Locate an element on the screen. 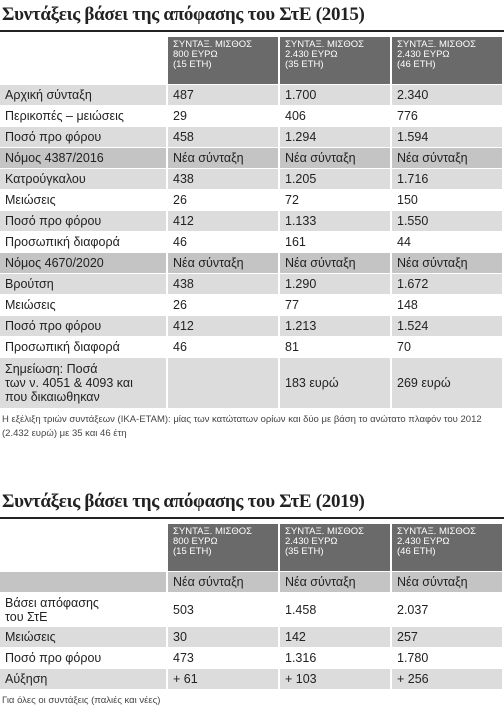  value-cell: 776 is located at coordinates (447, 116).